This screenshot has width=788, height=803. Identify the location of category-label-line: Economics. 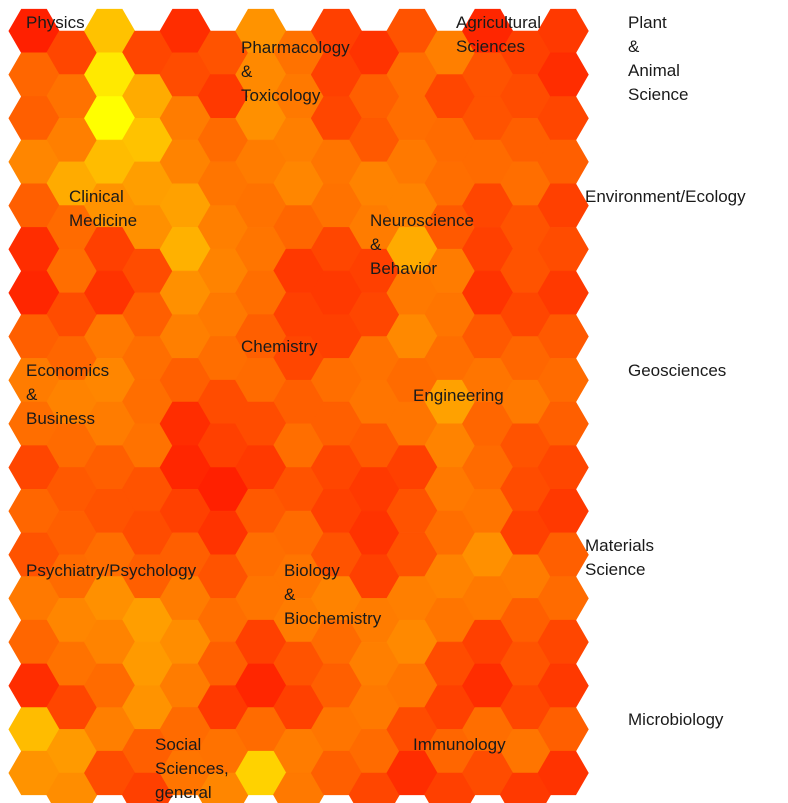
(67, 370).